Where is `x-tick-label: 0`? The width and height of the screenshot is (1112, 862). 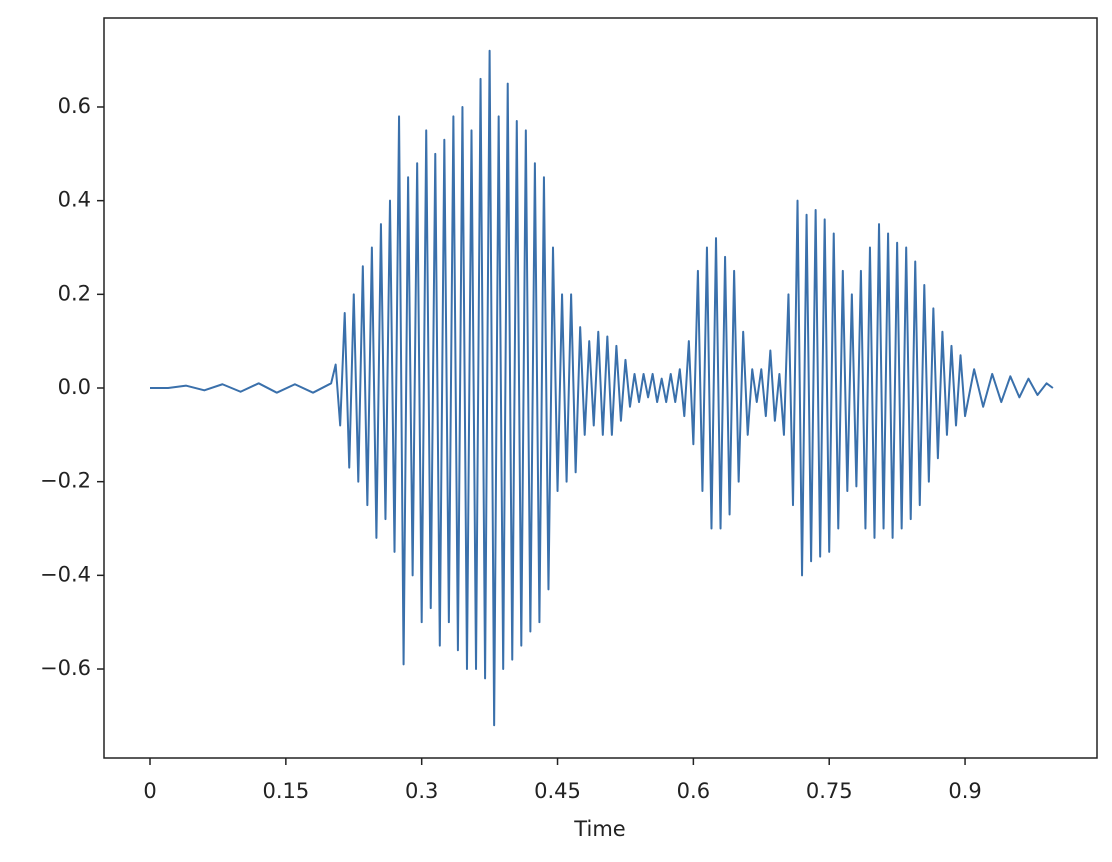
x-tick-label: 0 is located at coordinates (149, 791).